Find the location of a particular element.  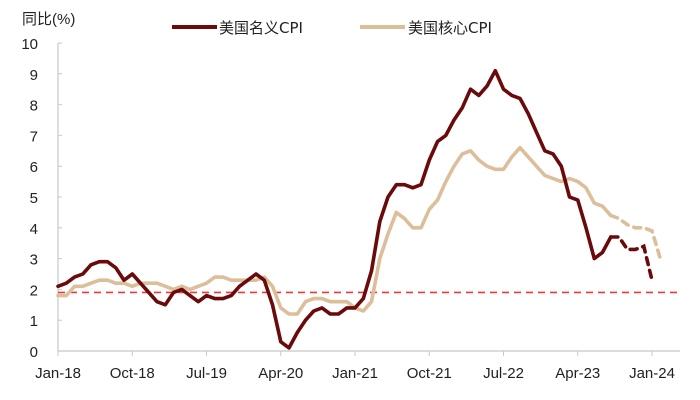

y-tick-label: 6 is located at coordinates (34, 167).